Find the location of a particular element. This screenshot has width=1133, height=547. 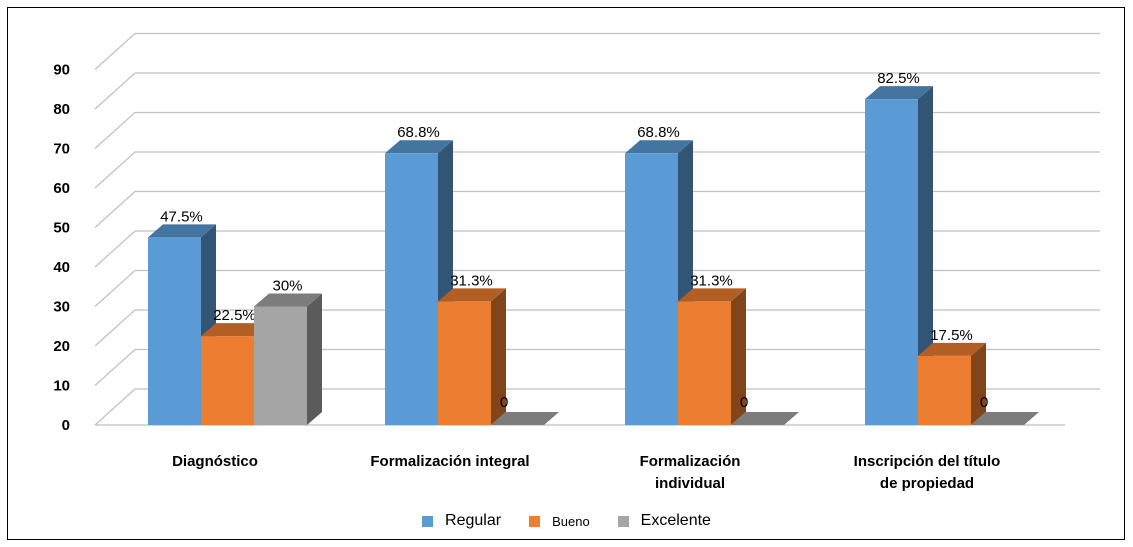

category-label: Diagnóstico is located at coordinates (215, 461).